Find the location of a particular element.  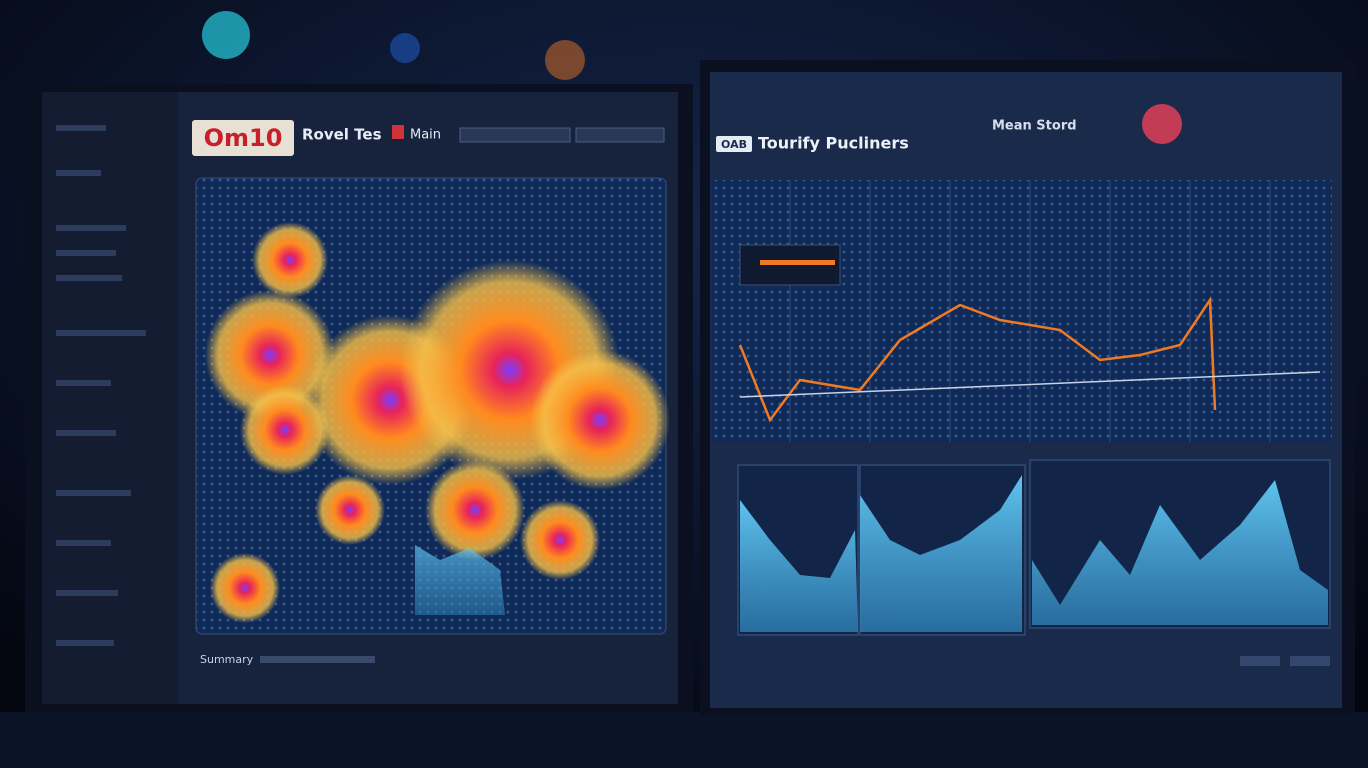

title: Rovel Tes is located at coordinates (342, 135).